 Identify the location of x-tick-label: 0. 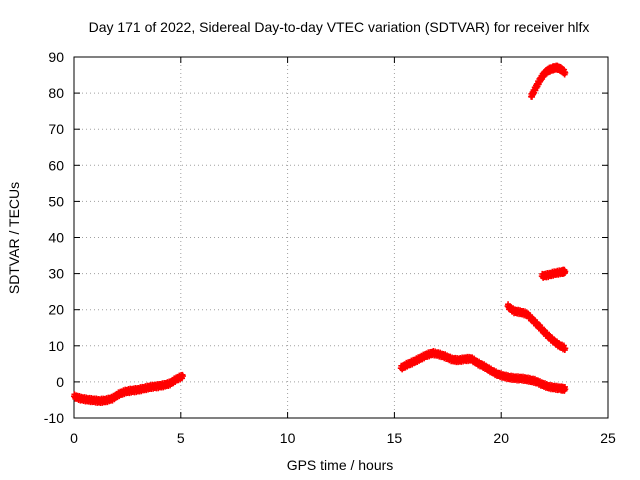
(74, 438).